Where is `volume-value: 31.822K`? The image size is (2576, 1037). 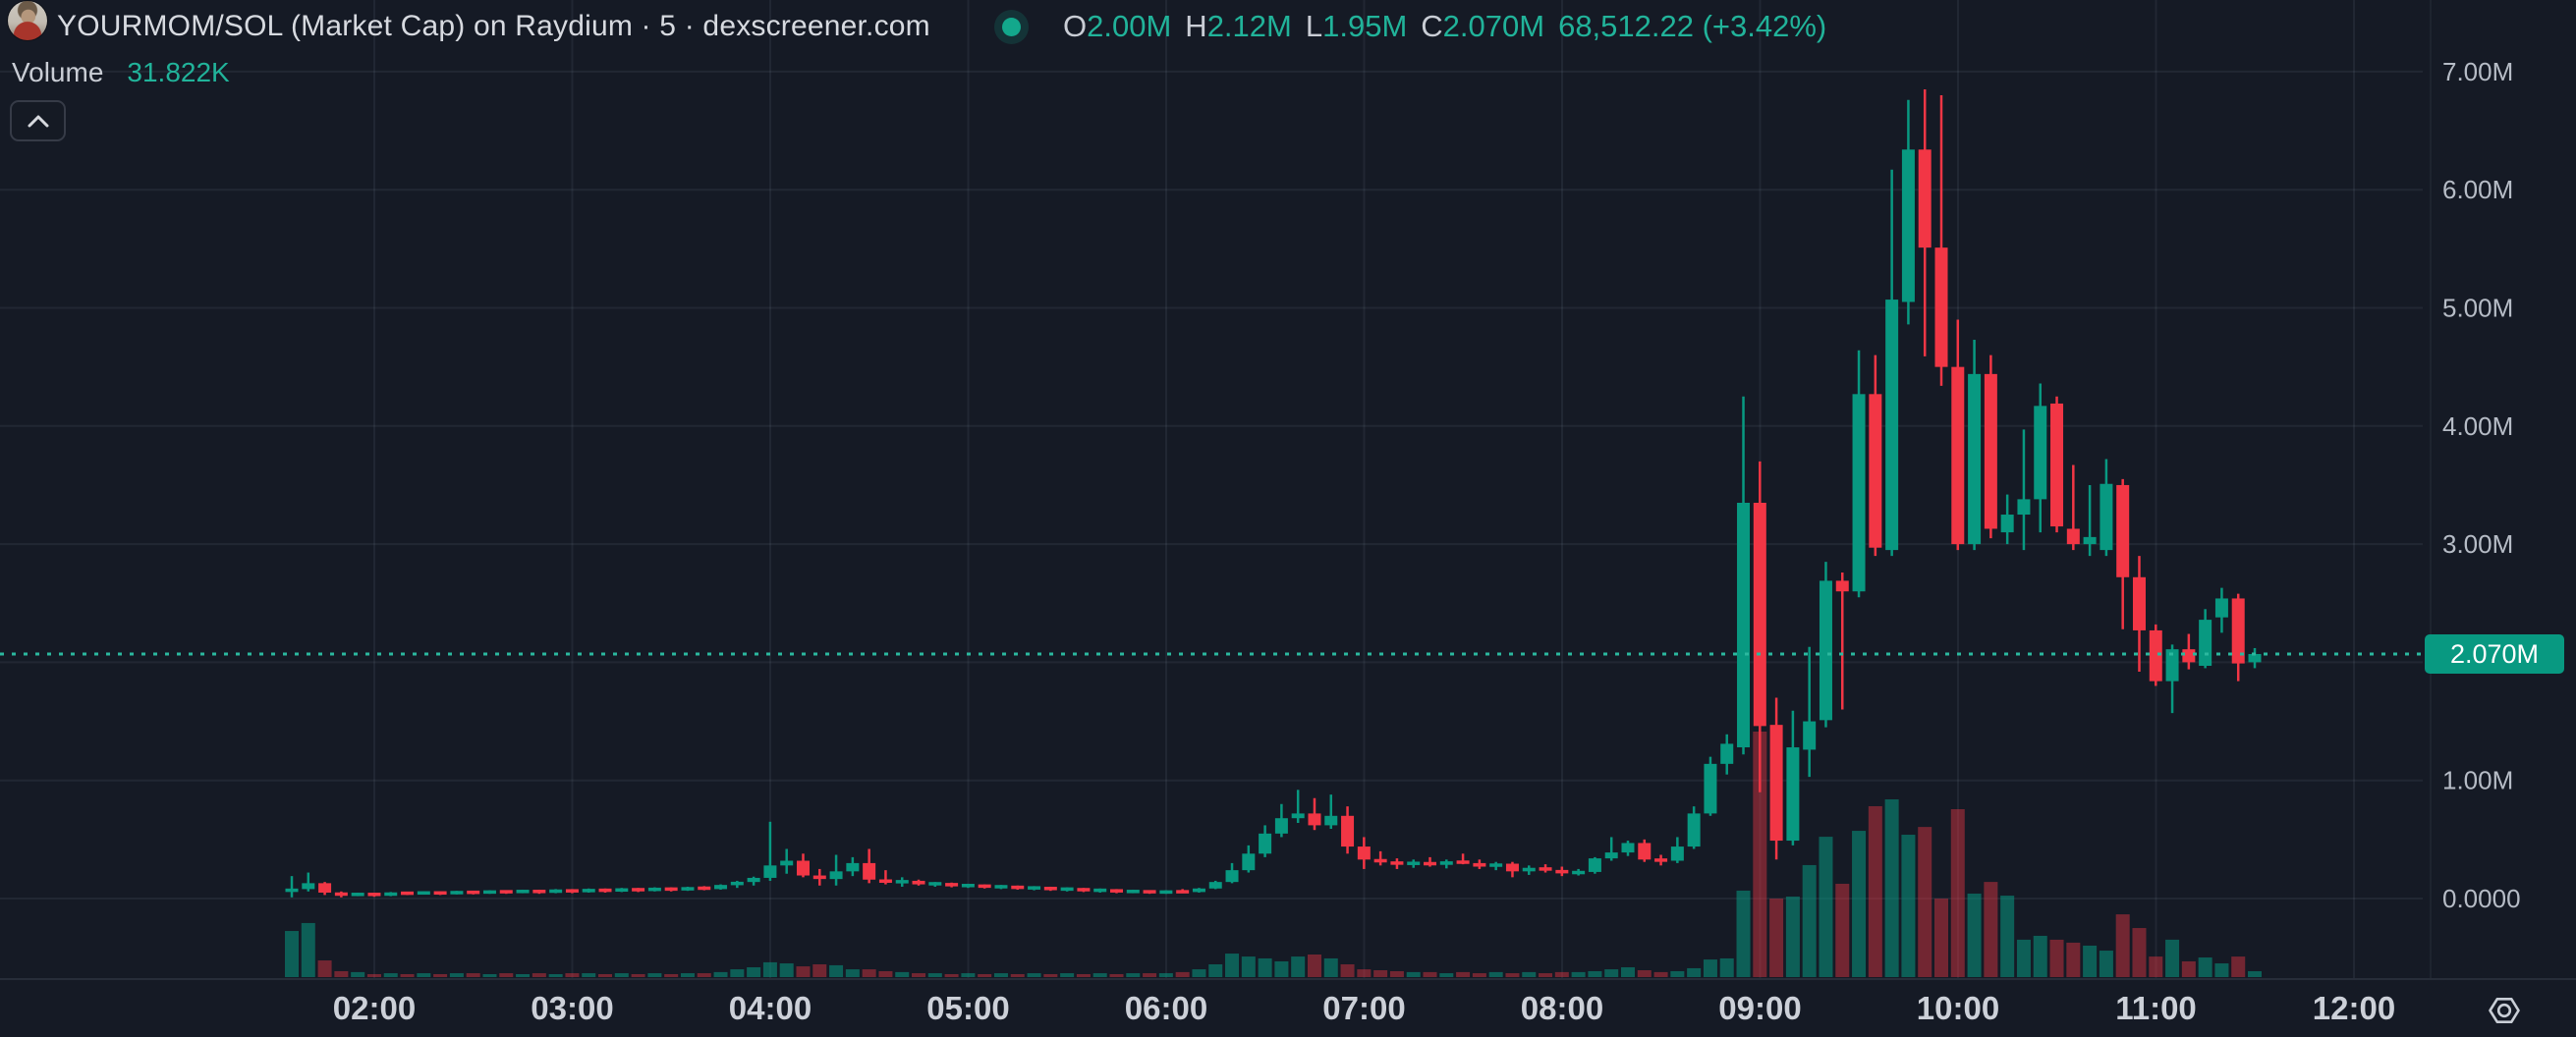
volume-value: 31.822K is located at coordinates (178, 72).